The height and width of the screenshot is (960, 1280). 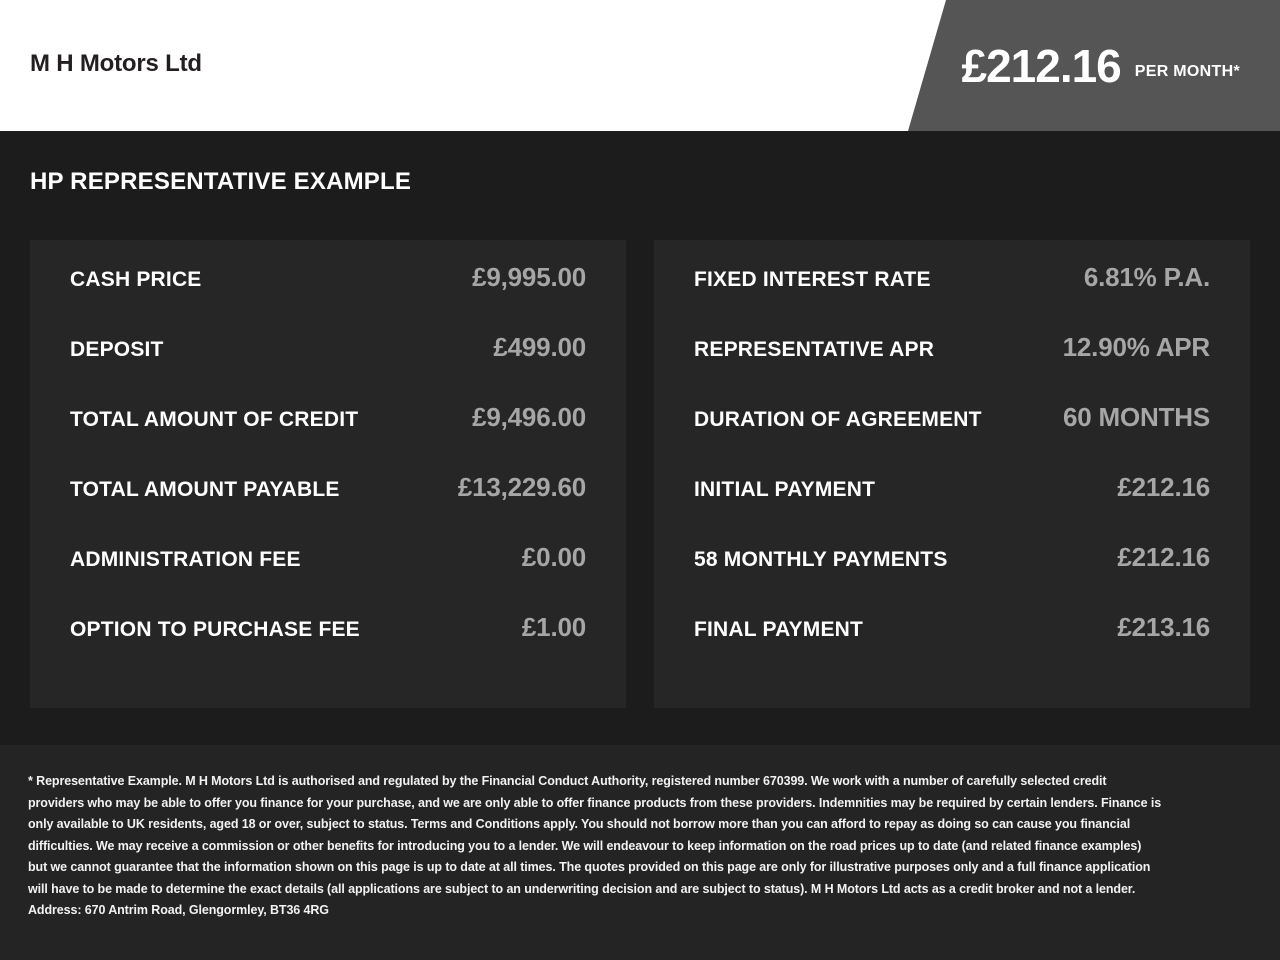 What do you see at coordinates (952, 647) in the screenshot?
I see `finance-row: FINAL PAYMENT £213.16` at bounding box center [952, 647].